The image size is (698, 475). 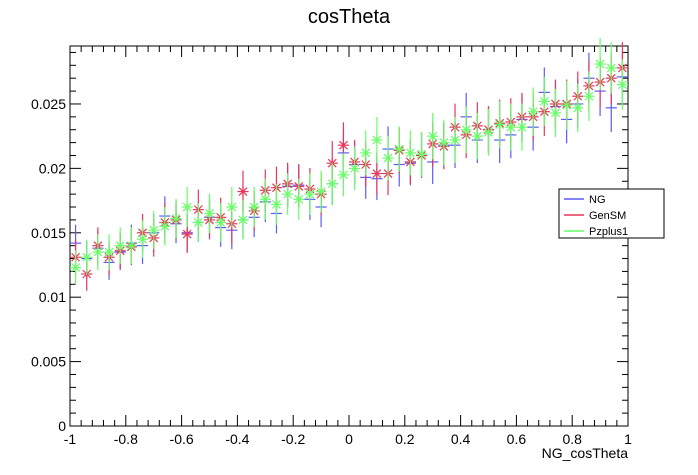 I want to click on x-tick-label: -0.6, so click(x=182, y=439).